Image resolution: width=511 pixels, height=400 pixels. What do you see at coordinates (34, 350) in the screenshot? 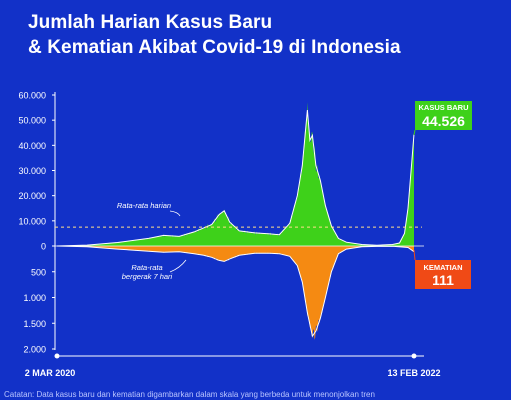
I see `y-tick-deaths: 2.000` at bounding box center [34, 350].